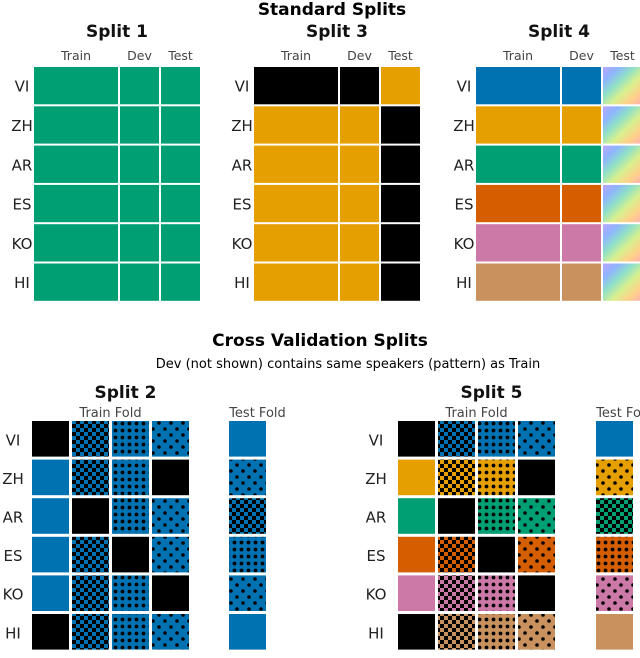 The height and width of the screenshot is (658, 640). What do you see at coordinates (117, 32) in the screenshot?
I see `panel-title: Split 1` at bounding box center [117, 32].